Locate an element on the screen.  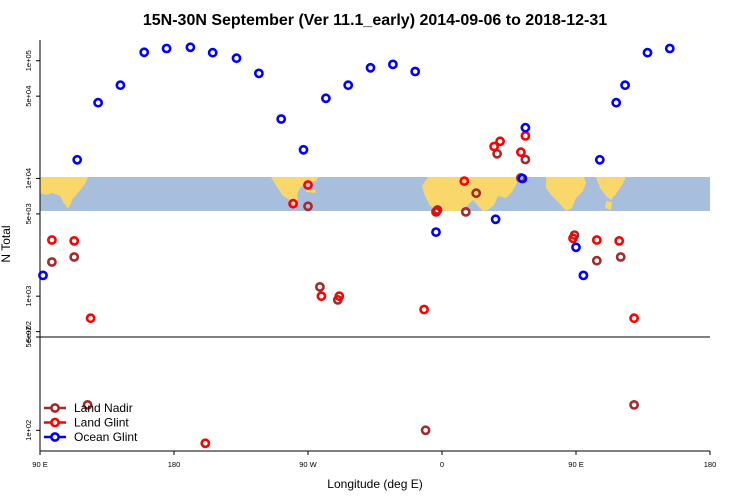
legend-label: Land Nadir is located at coordinates (103, 408).